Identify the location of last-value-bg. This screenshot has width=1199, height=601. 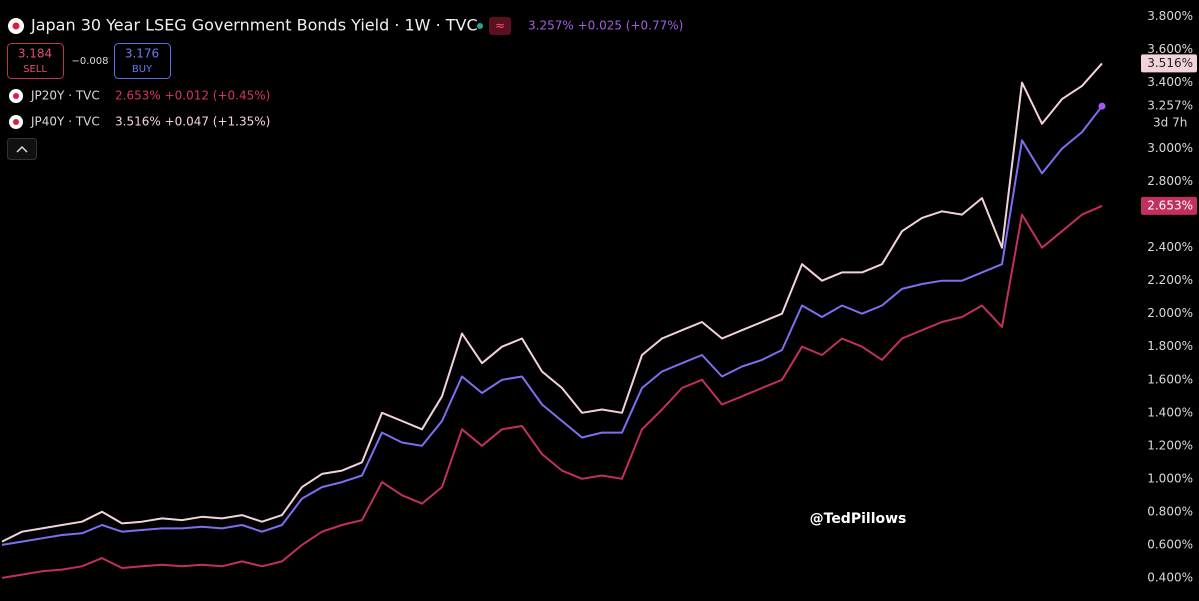
(1169, 112).